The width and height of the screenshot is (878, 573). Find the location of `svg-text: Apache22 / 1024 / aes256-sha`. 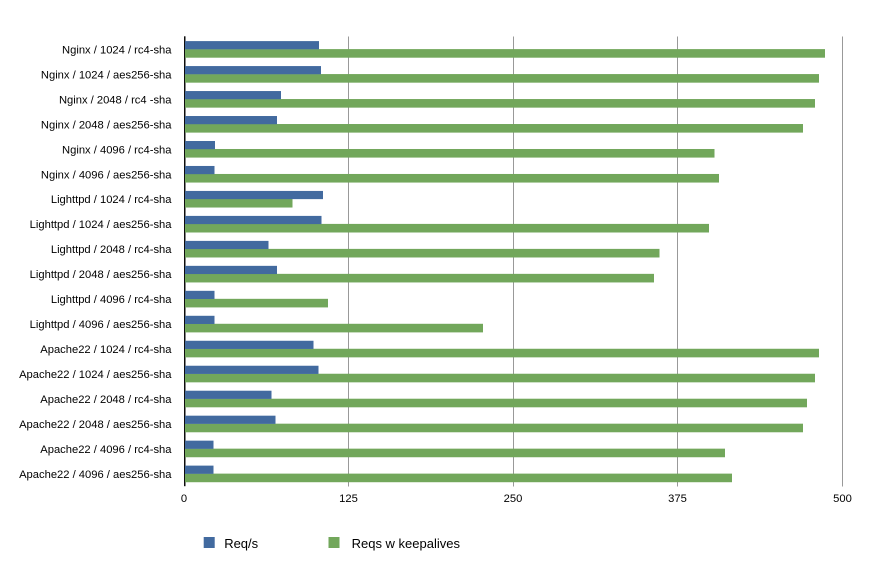

svg-text: Apache22 / 1024 / aes256-sha is located at coordinates (95, 375).